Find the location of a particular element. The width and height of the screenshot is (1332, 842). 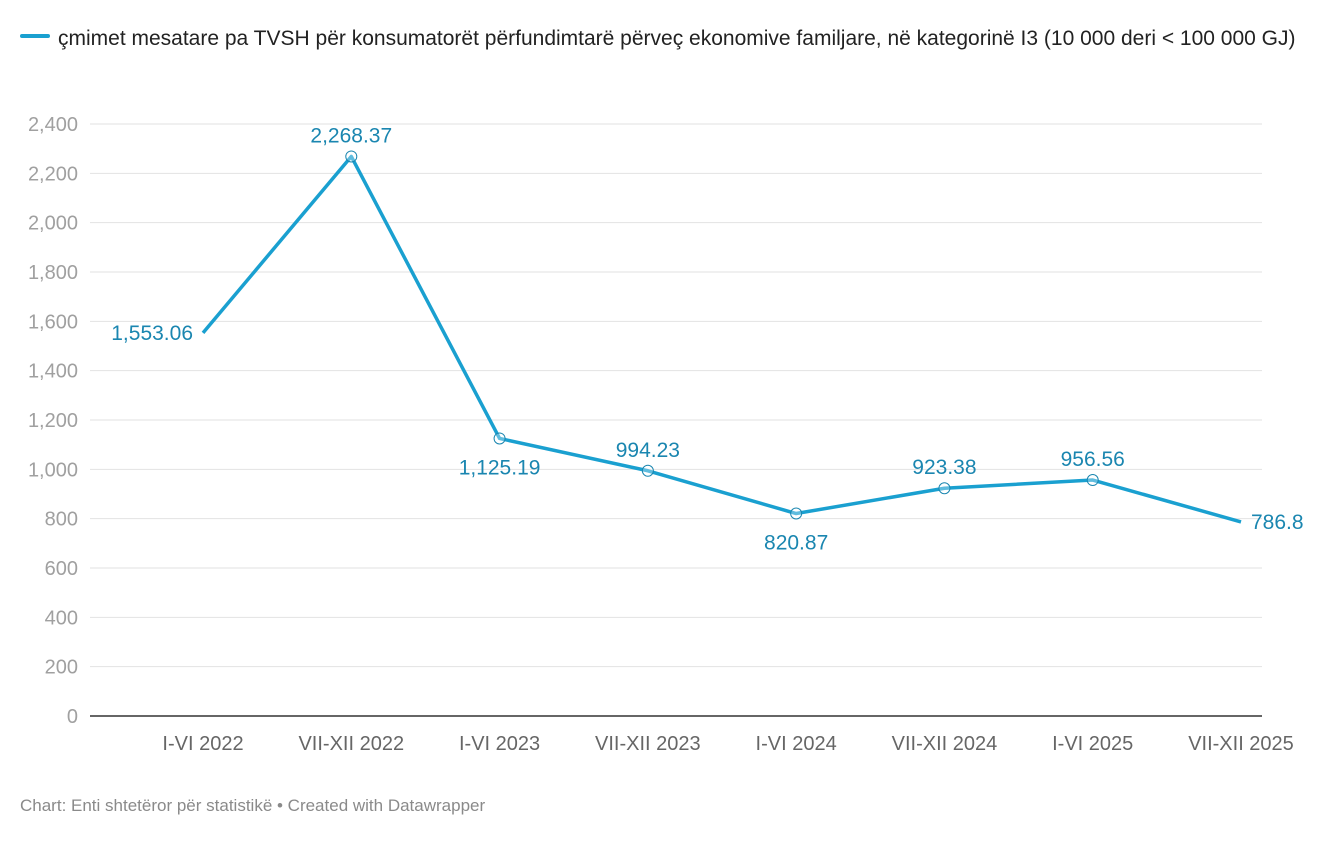

x-tick-label: I-VI 2022 is located at coordinates (202, 744).